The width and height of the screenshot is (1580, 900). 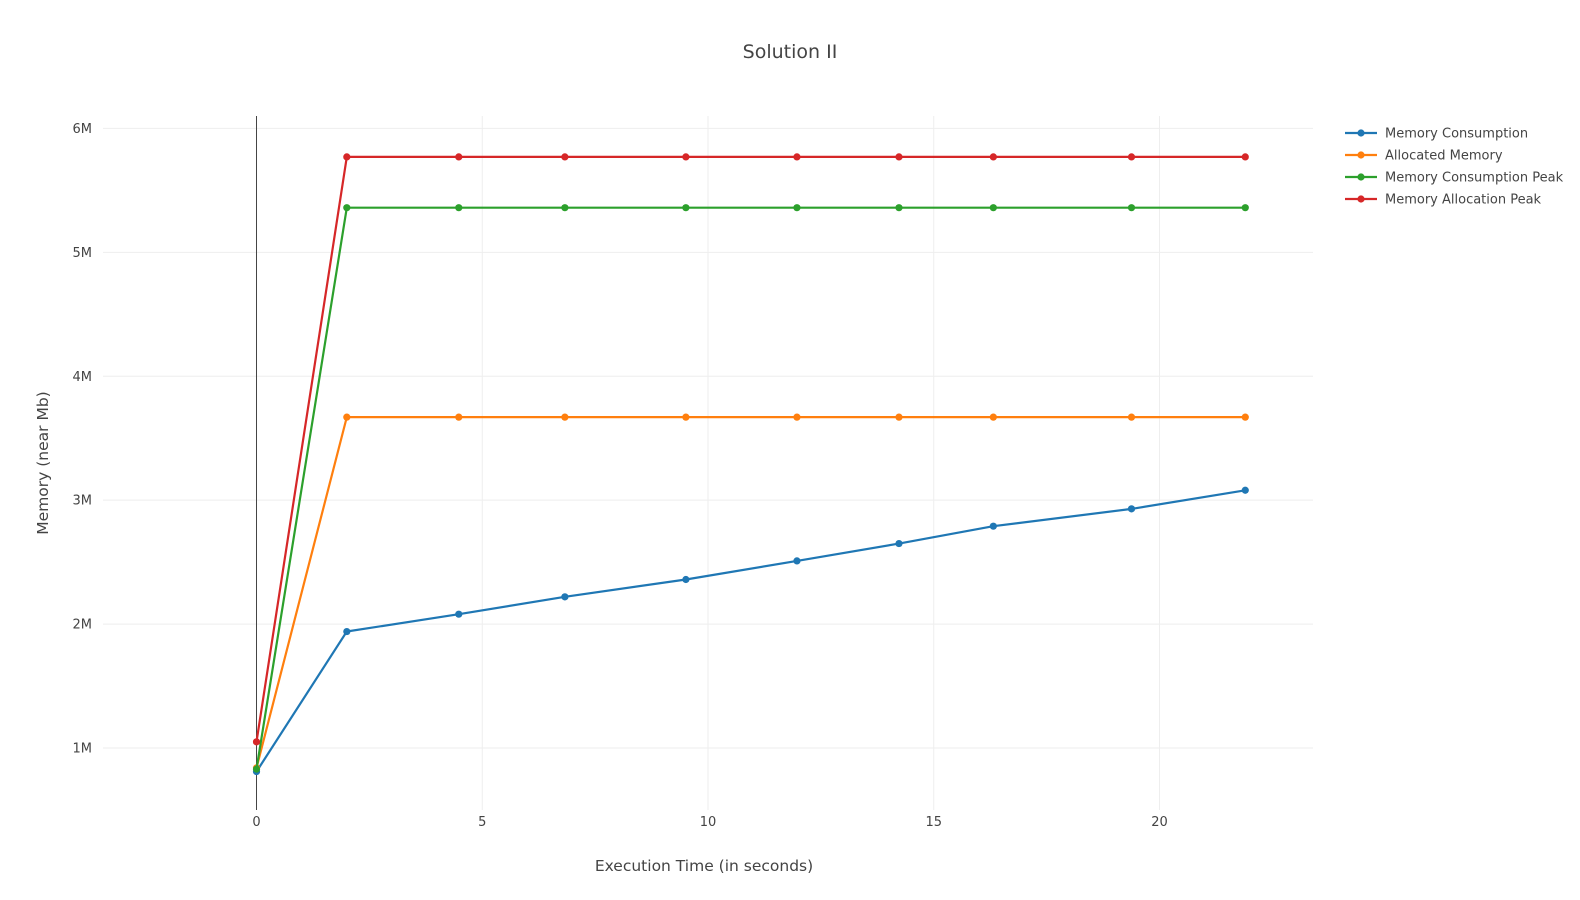 What do you see at coordinates (83, 439) in the screenshot?
I see `y-axis-ticks: 1M 2M 3M 4M 5M 6M` at bounding box center [83, 439].